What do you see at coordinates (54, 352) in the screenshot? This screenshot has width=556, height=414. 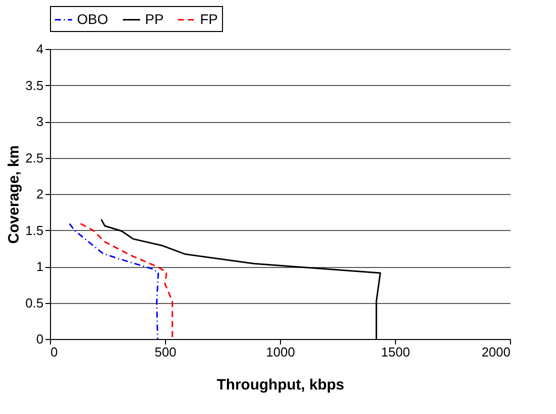 I see `x-tick-label: 0` at bounding box center [54, 352].